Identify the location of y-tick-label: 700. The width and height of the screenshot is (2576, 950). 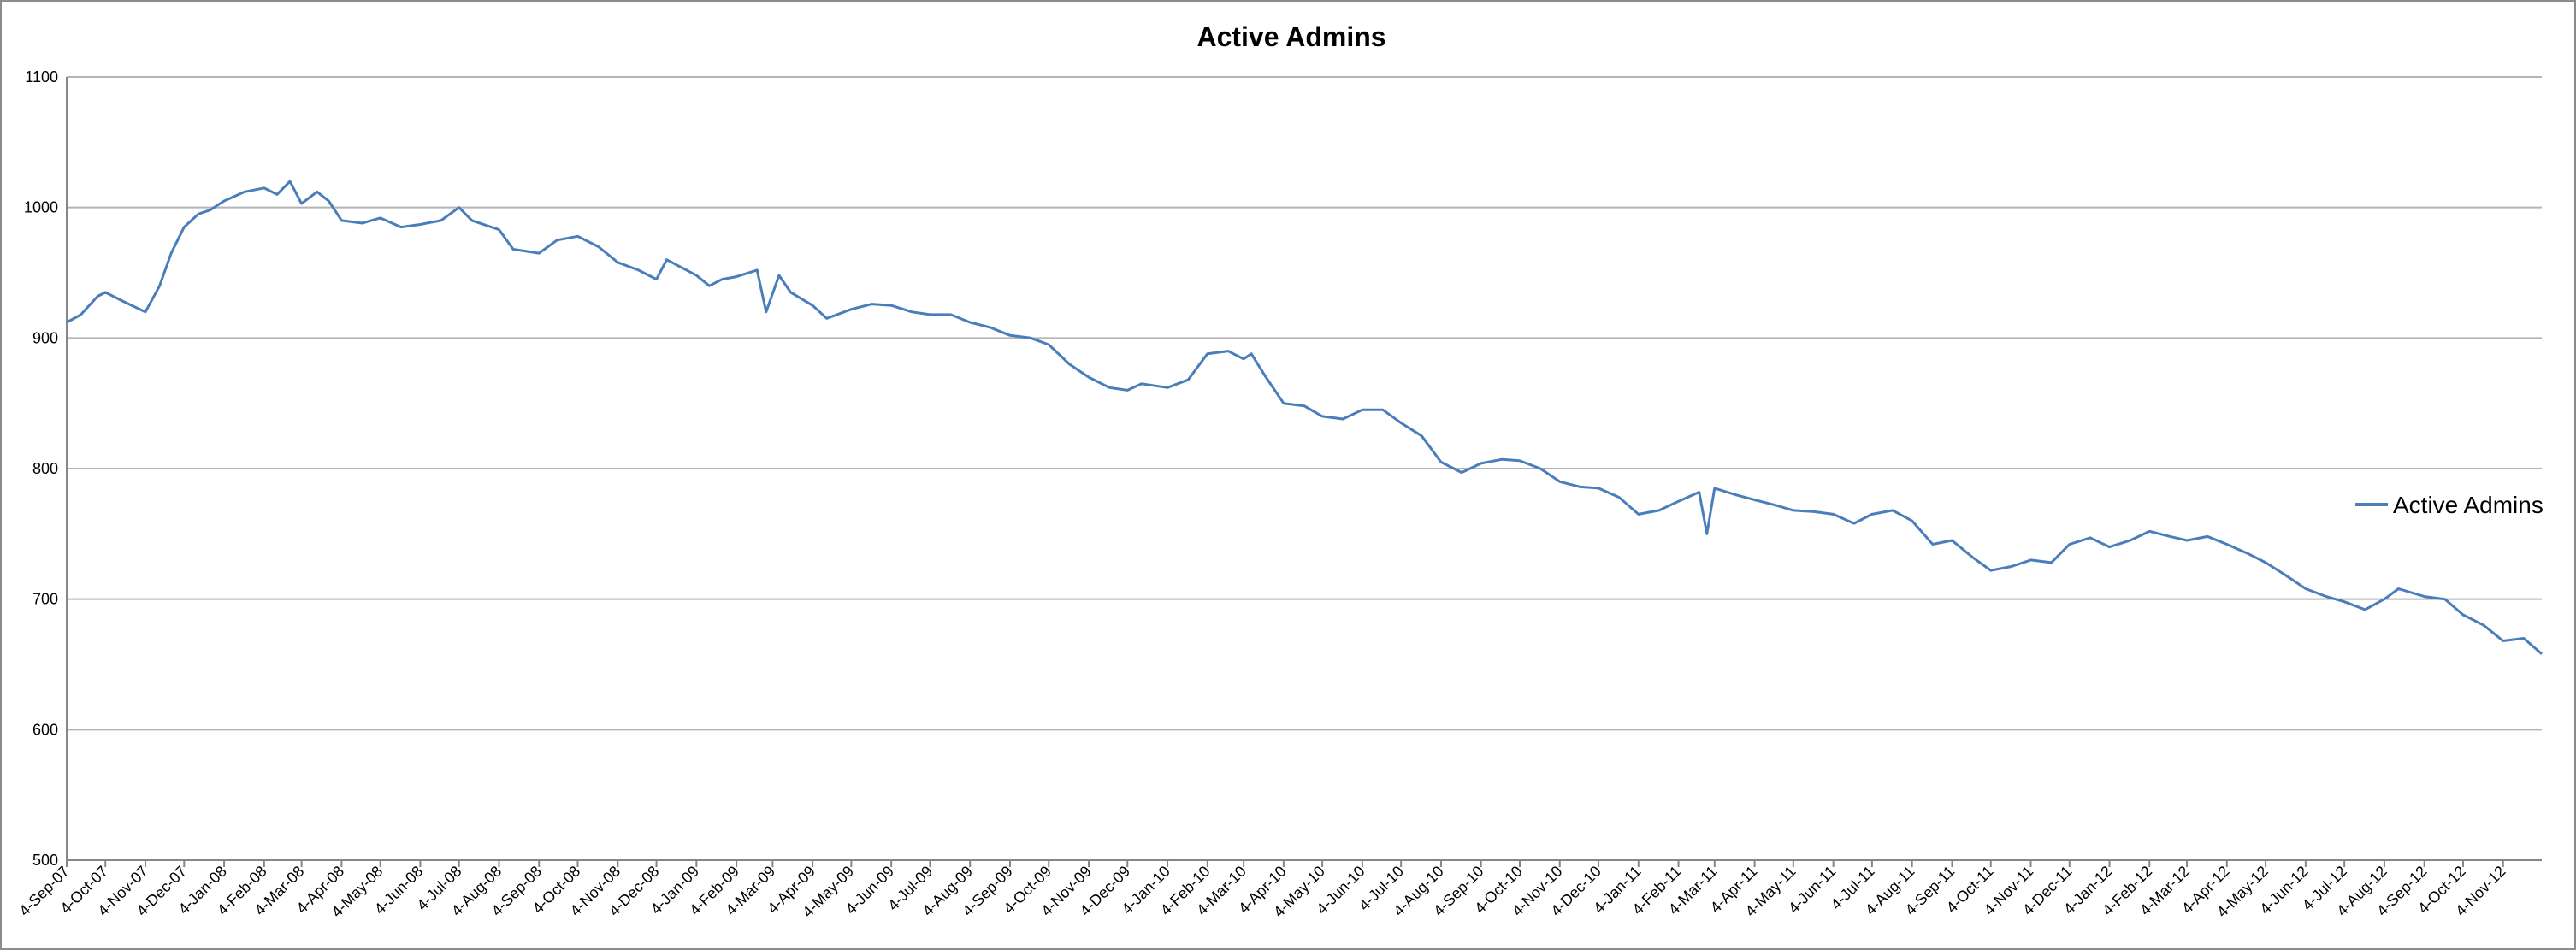
(45, 599).